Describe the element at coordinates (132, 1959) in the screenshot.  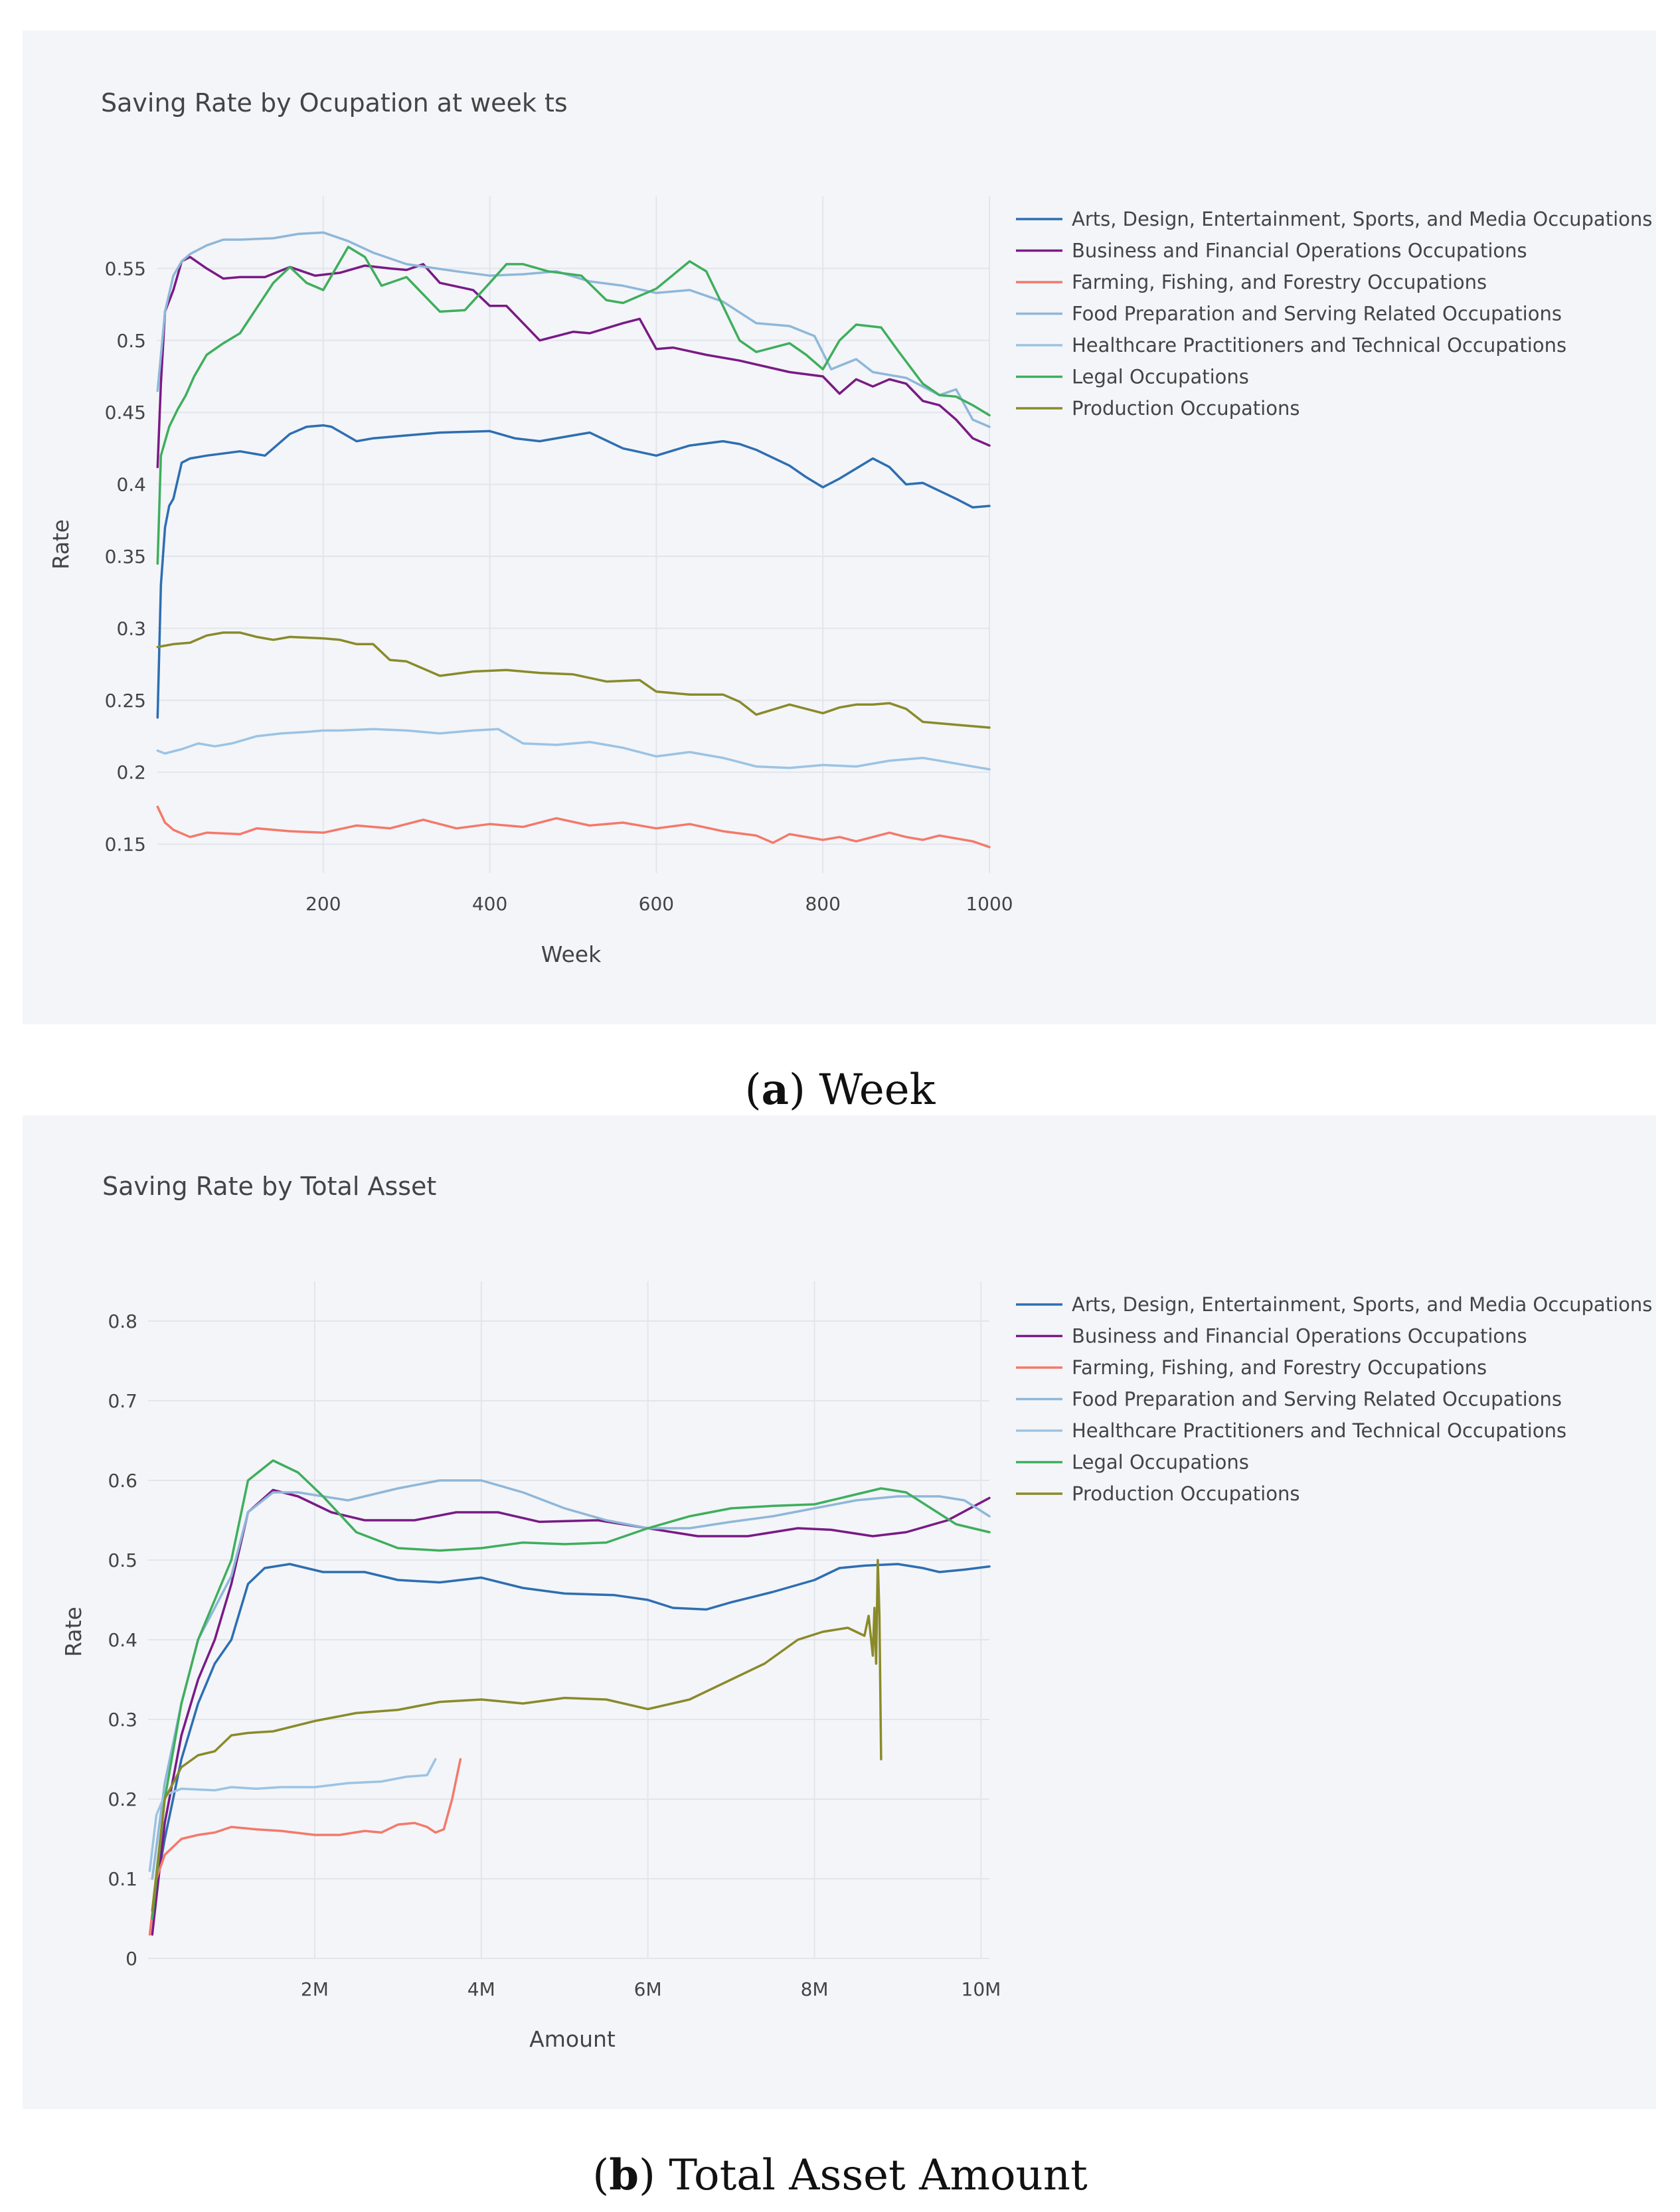
I see `y-tick-label: 0` at that location.